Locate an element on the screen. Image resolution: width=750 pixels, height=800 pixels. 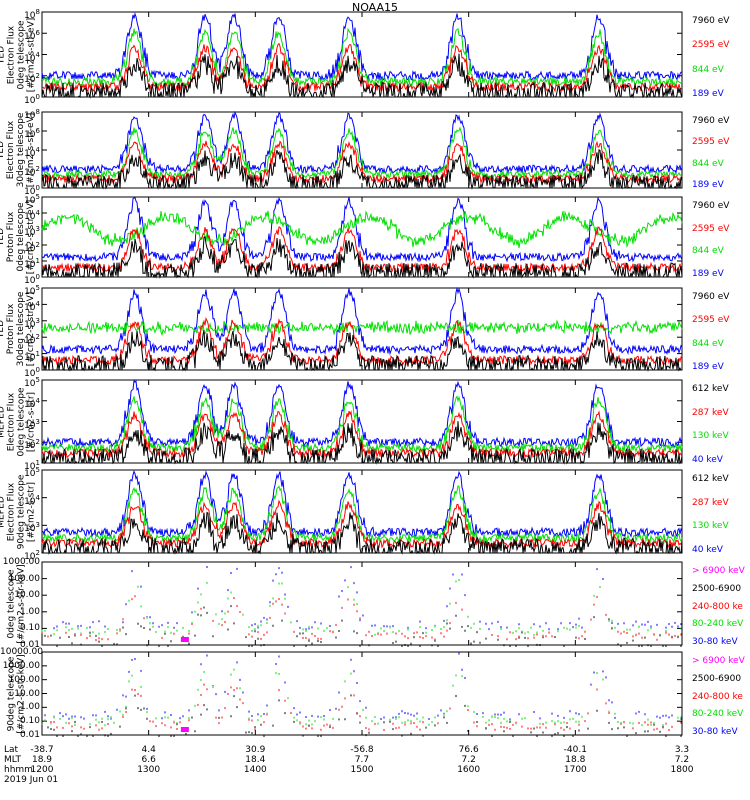
x-tick-label: 1700 is located at coordinates (575, 770).